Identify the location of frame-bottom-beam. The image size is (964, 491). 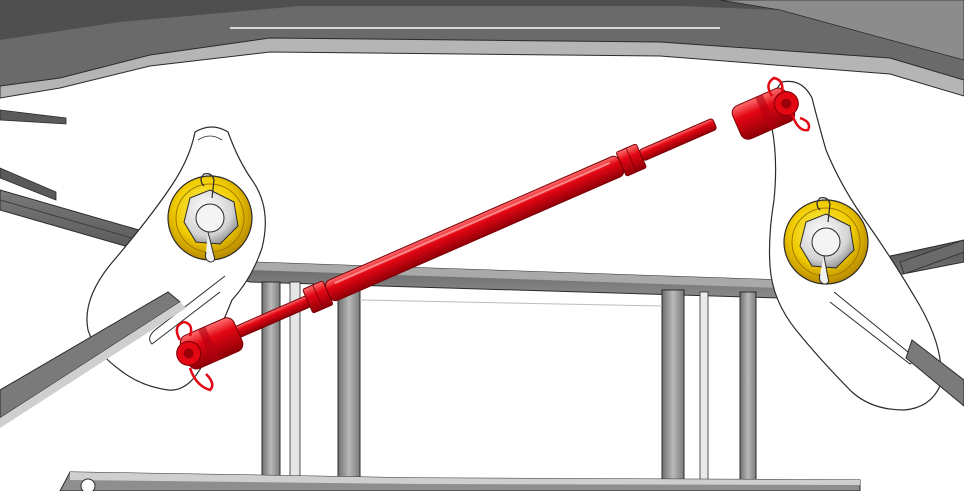
(460, 481).